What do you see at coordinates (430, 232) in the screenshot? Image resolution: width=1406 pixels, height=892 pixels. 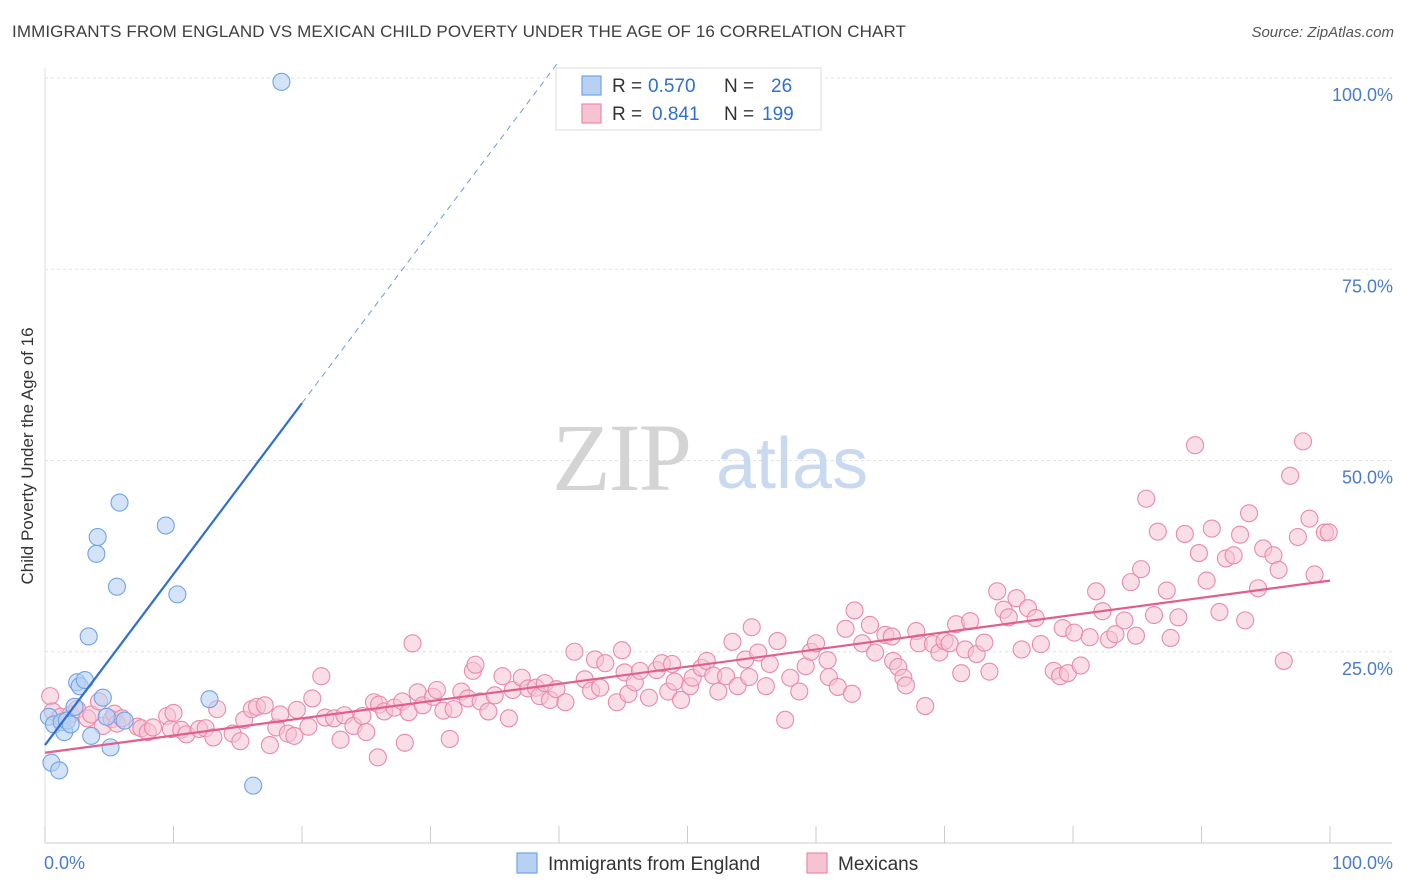 I see `england-trend-extension` at bounding box center [430, 232].